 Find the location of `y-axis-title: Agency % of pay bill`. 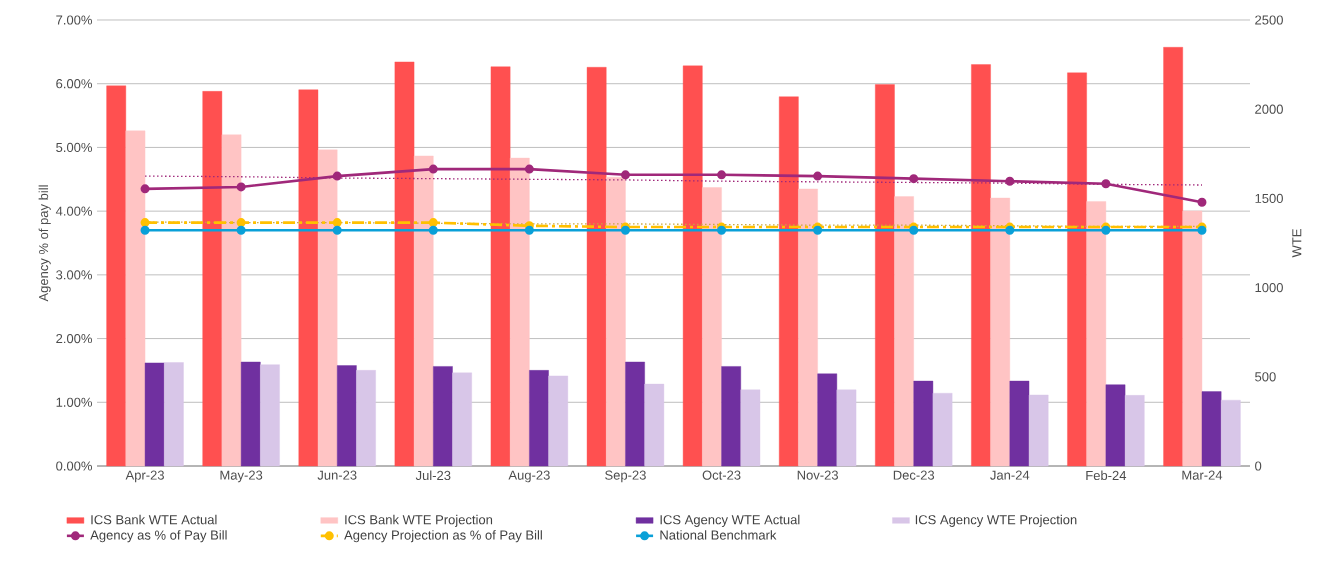

y-axis-title: Agency % of pay bill is located at coordinates (44, 243).